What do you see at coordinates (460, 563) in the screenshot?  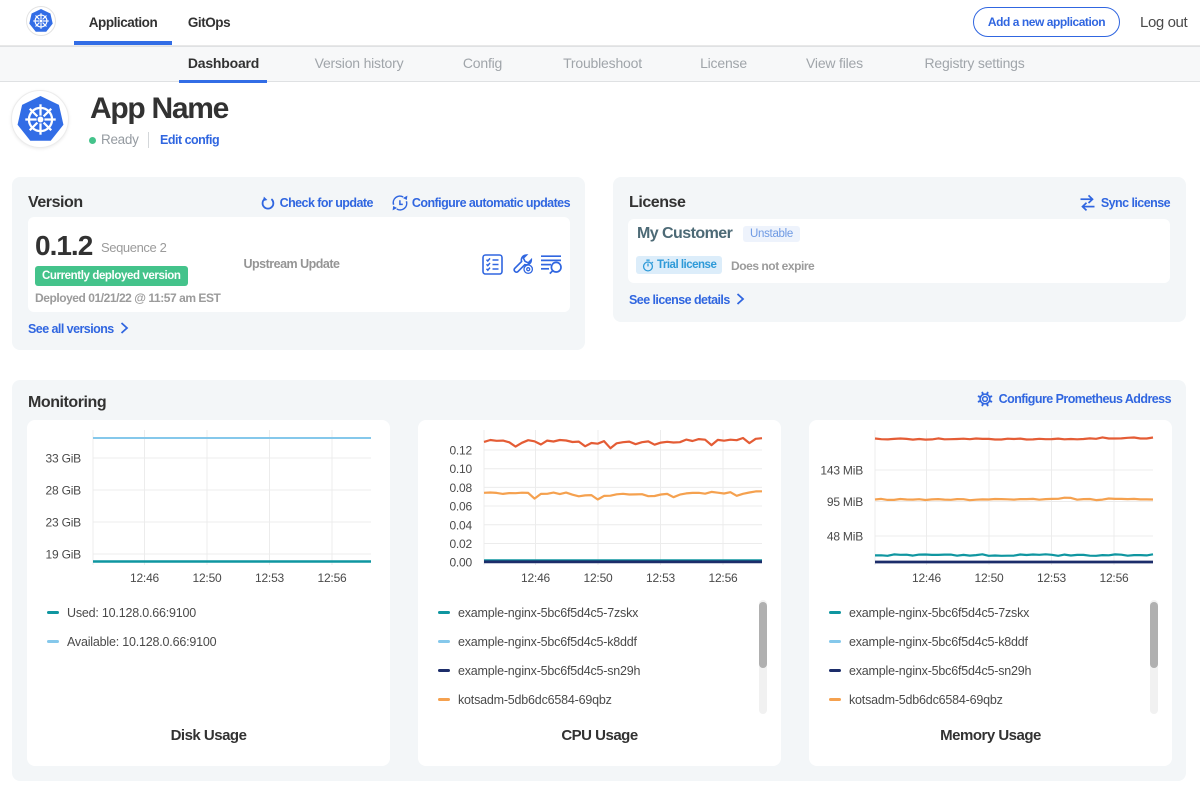 I see `svg-text: 0.00` at bounding box center [460, 563].